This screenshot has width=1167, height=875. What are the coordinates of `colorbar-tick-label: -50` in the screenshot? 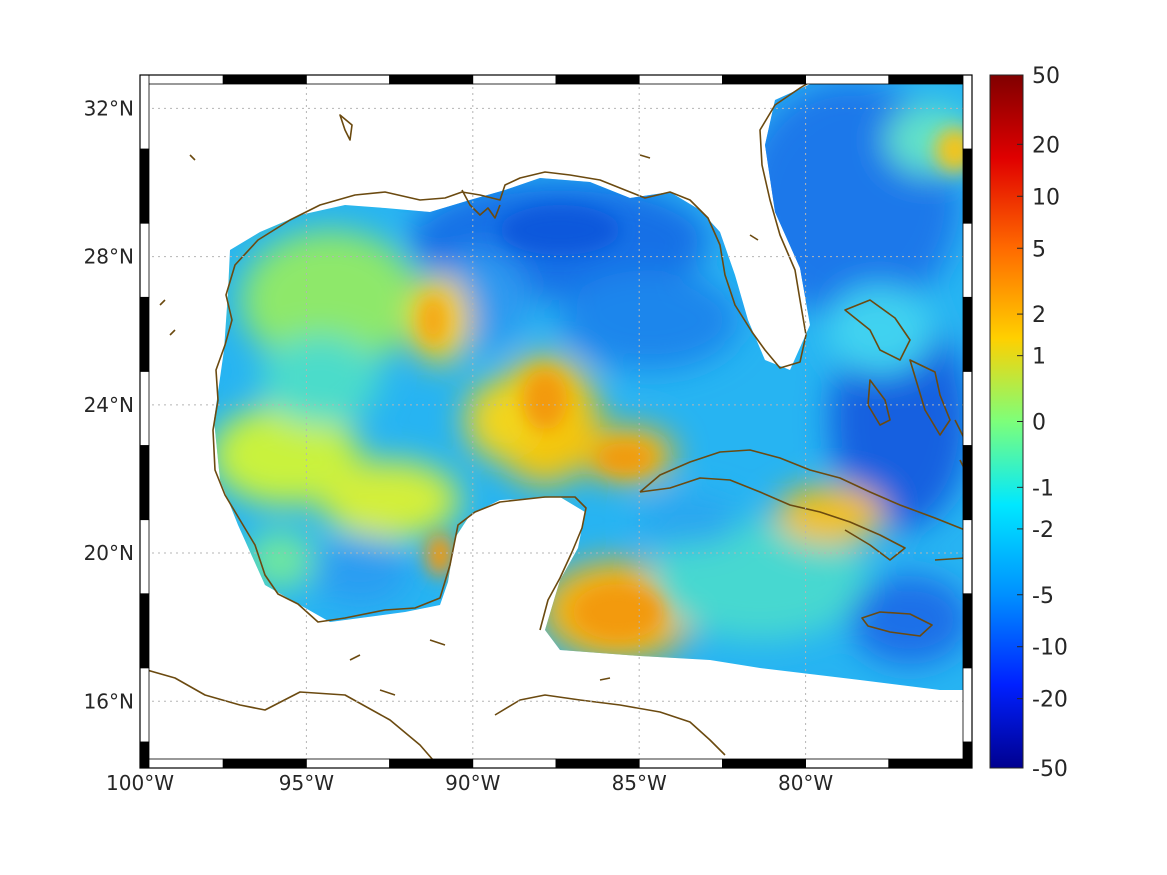 It's located at (1050, 769).